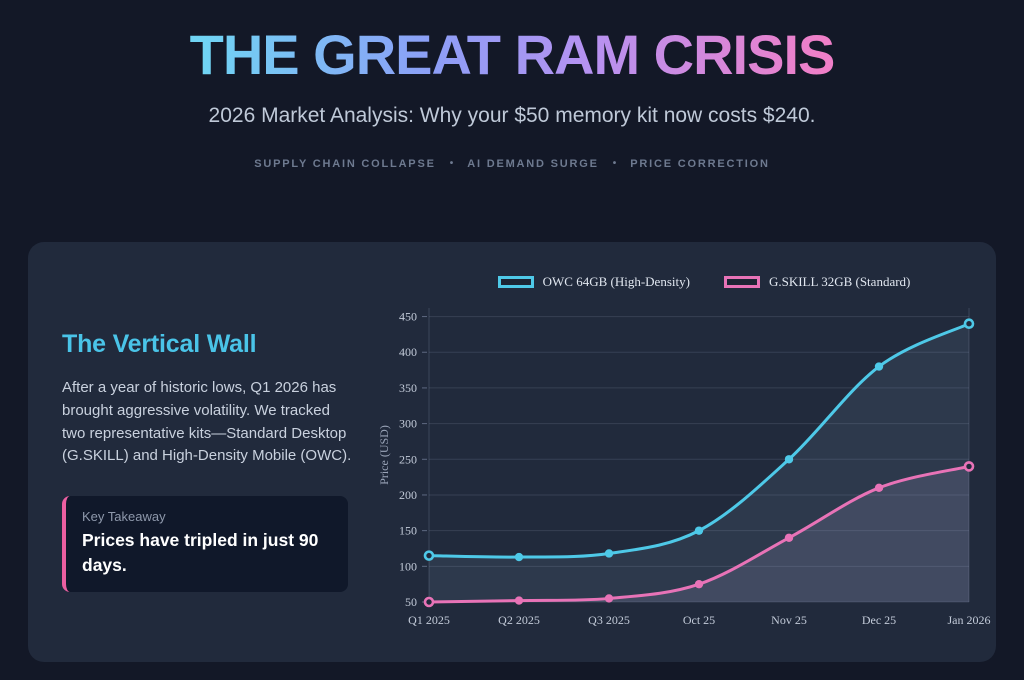 The height and width of the screenshot is (680, 1024). What do you see at coordinates (519, 620) in the screenshot?
I see `x-tick-label: Q2 2025` at bounding box center [519, 620].